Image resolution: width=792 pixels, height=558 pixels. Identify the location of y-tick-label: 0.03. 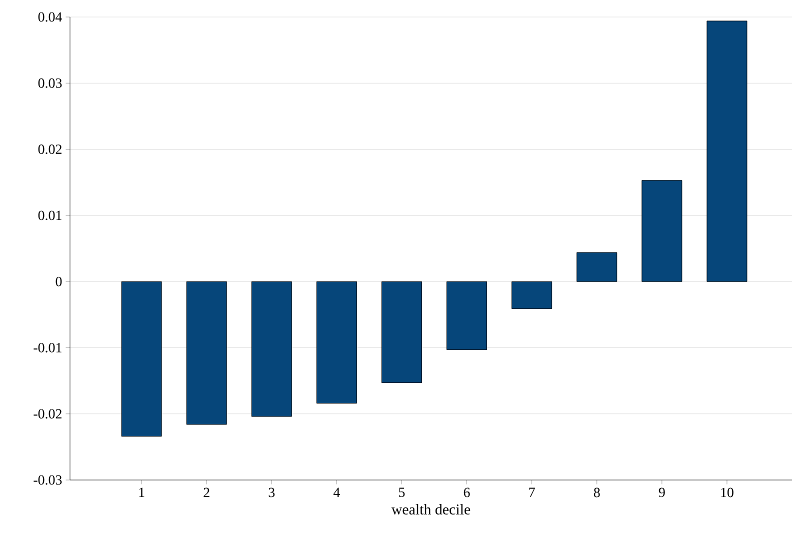
(50, 83).